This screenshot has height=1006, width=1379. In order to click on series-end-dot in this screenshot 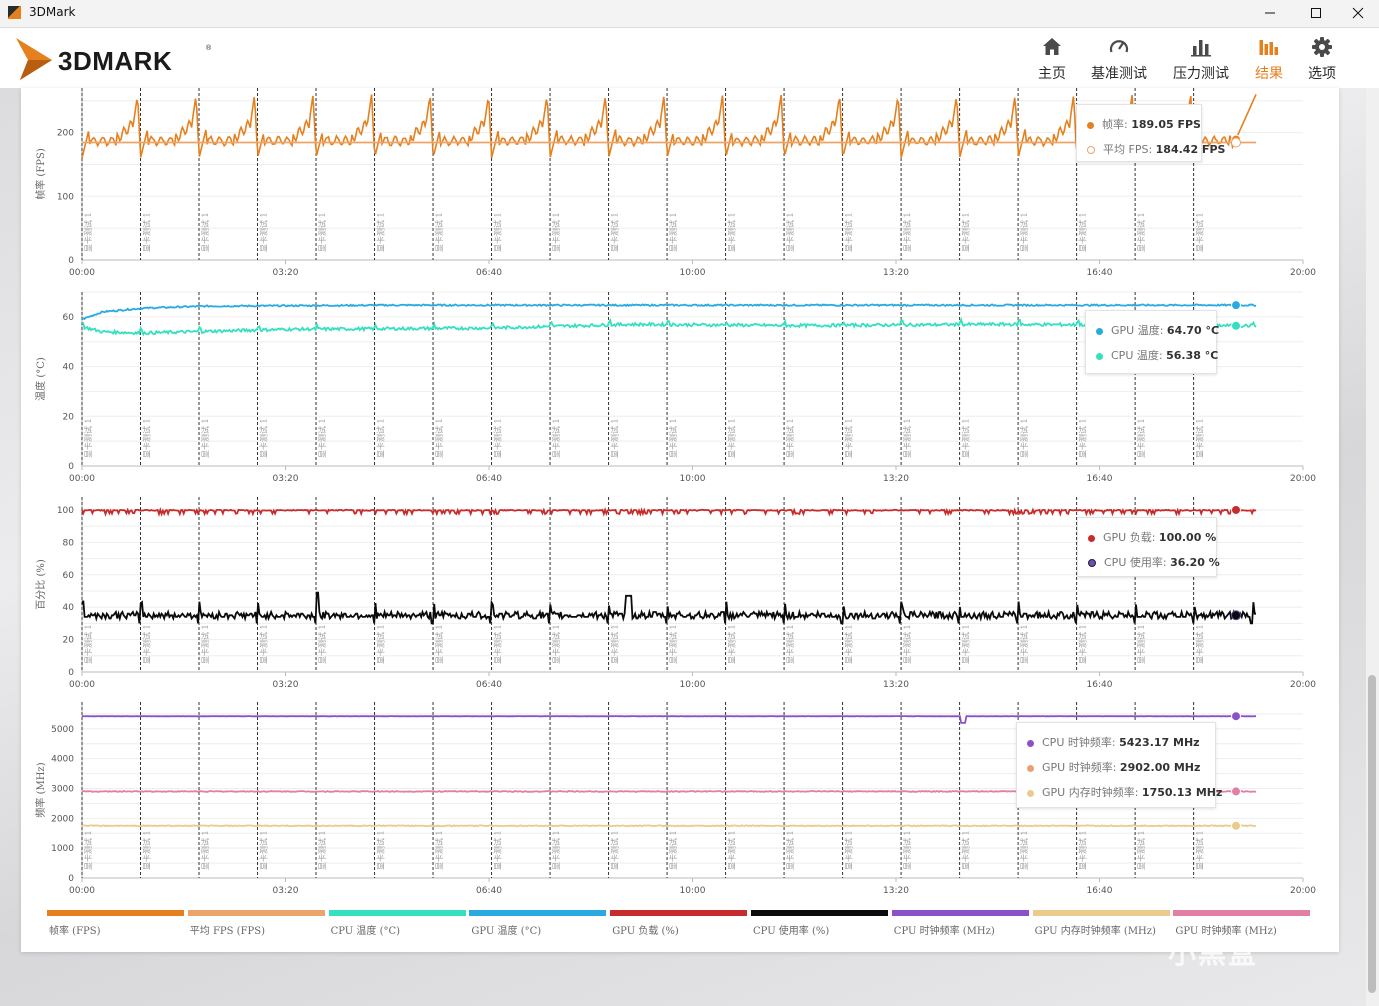, I will do `click(1236, 716)`.